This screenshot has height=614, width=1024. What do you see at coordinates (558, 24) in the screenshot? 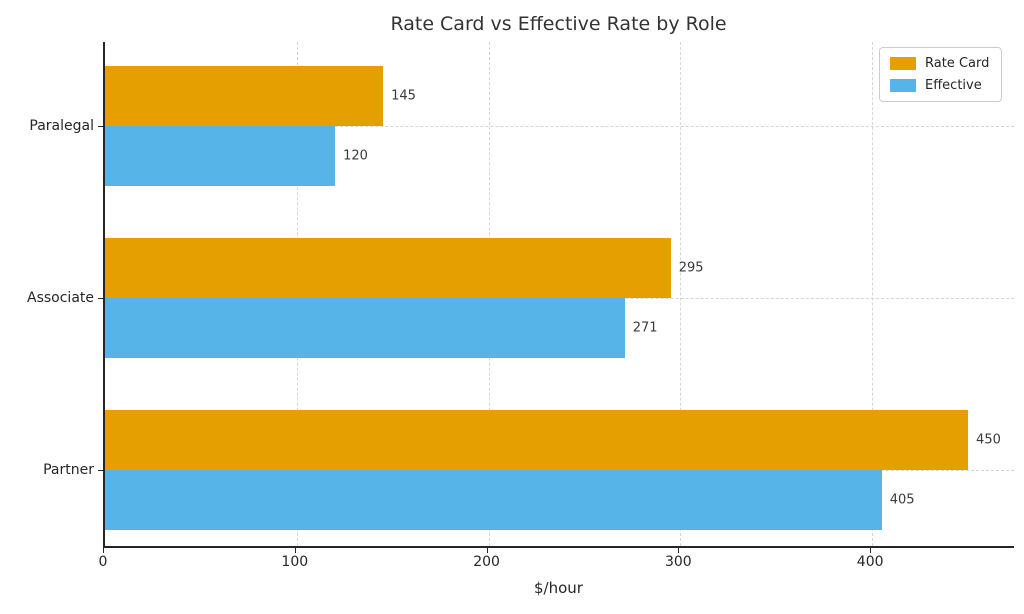
I see `chart-title: Rate Card vs Effective Rate by Role` at bounding box center [558, 24].